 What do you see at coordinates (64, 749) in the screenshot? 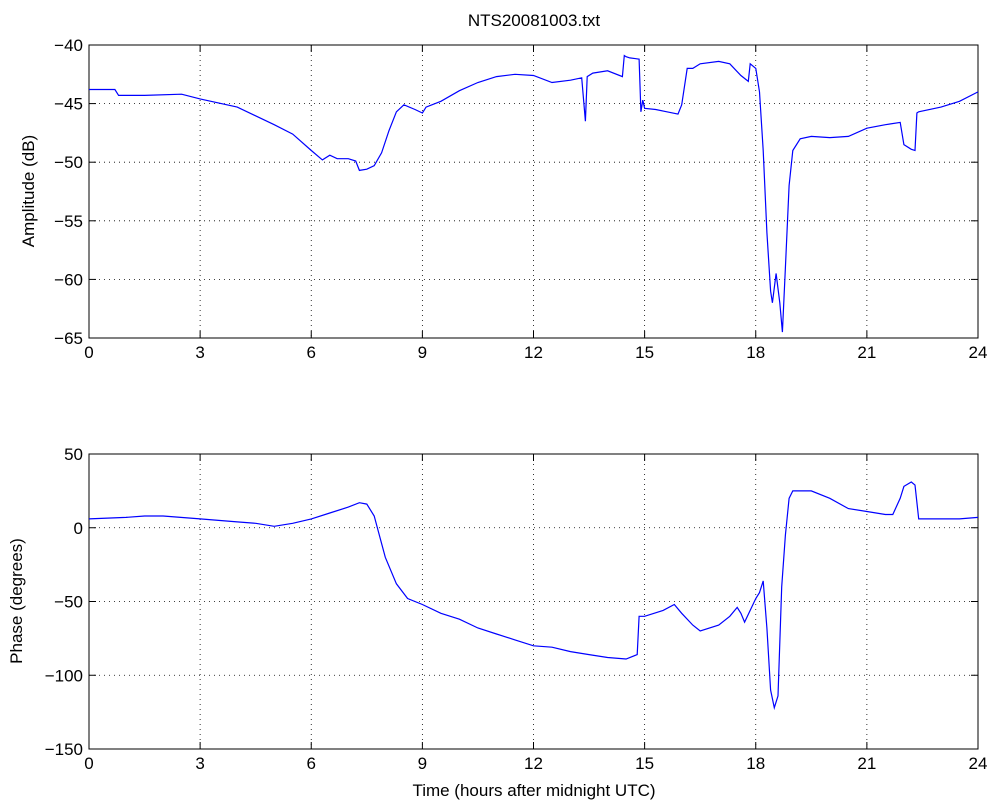
I see `y-tick-label: −150` at bounding box center [64, 749].